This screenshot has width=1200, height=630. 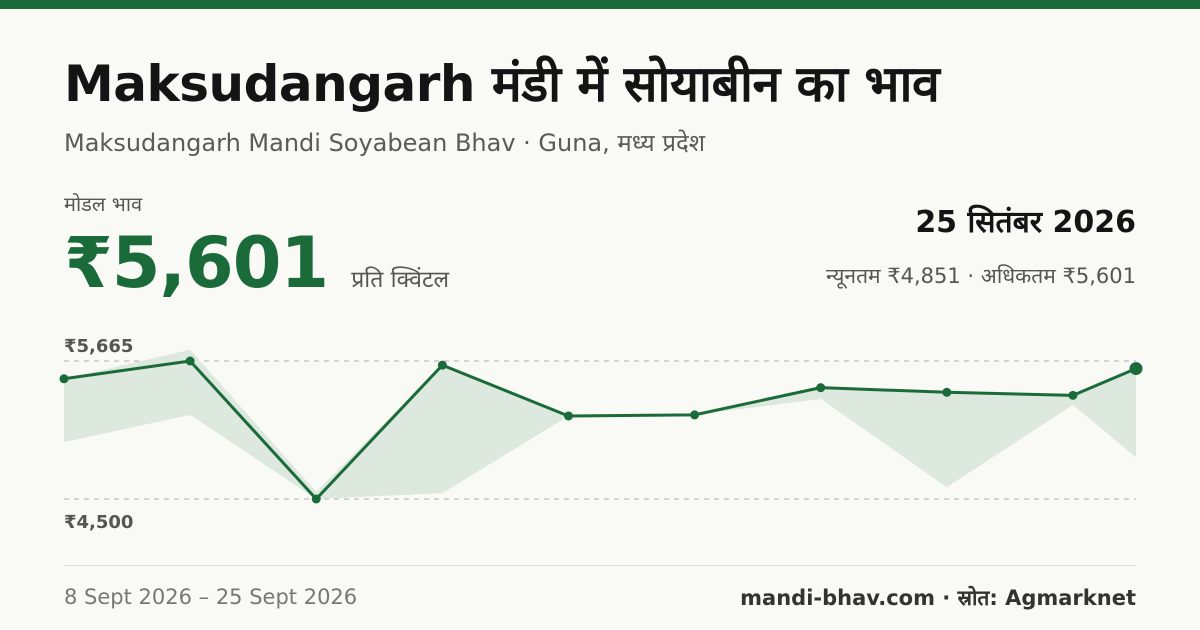 What do you see at coordinates (98, 346) in the screenshot?
I see `y-tick-label-max: ₹5,665` at bounding box center [98, 346].